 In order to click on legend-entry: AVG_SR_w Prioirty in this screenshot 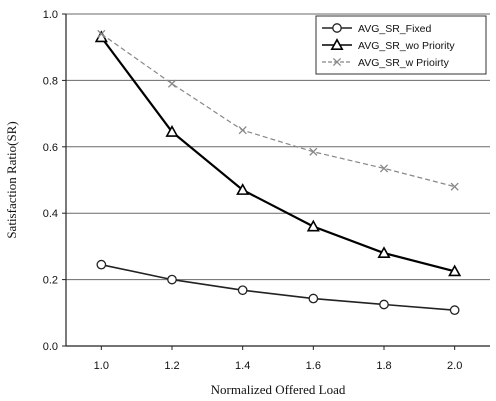, I will do `click(386, 63)`.